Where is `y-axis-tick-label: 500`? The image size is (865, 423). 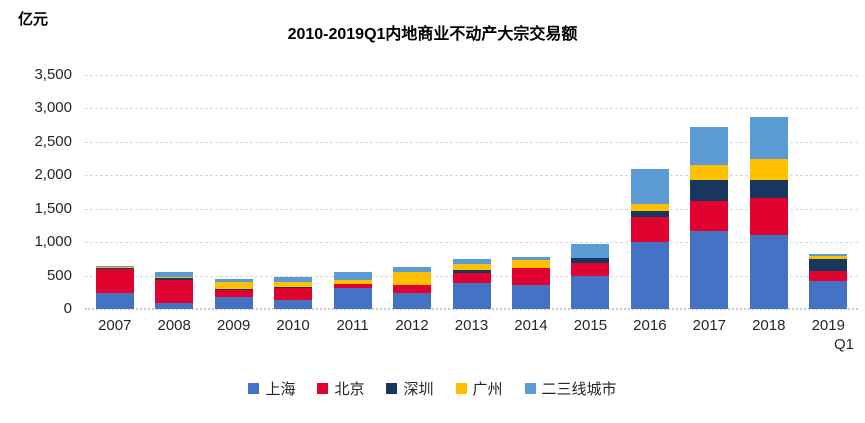 y-axis-tick-label: 500 is located at coordinates (59, 275).